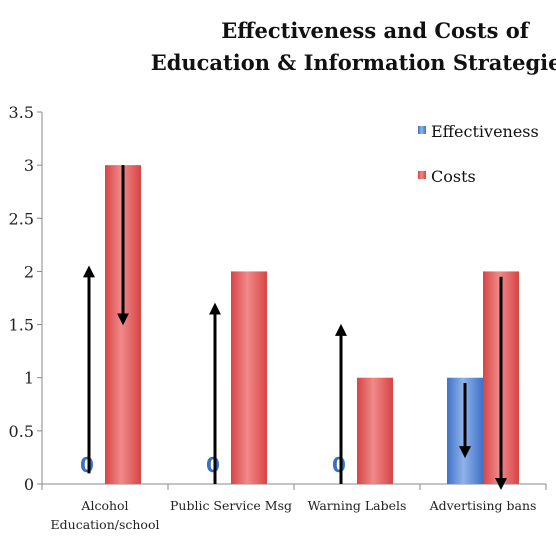 The height and width of the screenshot is (550, 556). Describe the element at coordinates (478, 154) in the screenshot. I see `legend: Effectiveness Costs` at that location.